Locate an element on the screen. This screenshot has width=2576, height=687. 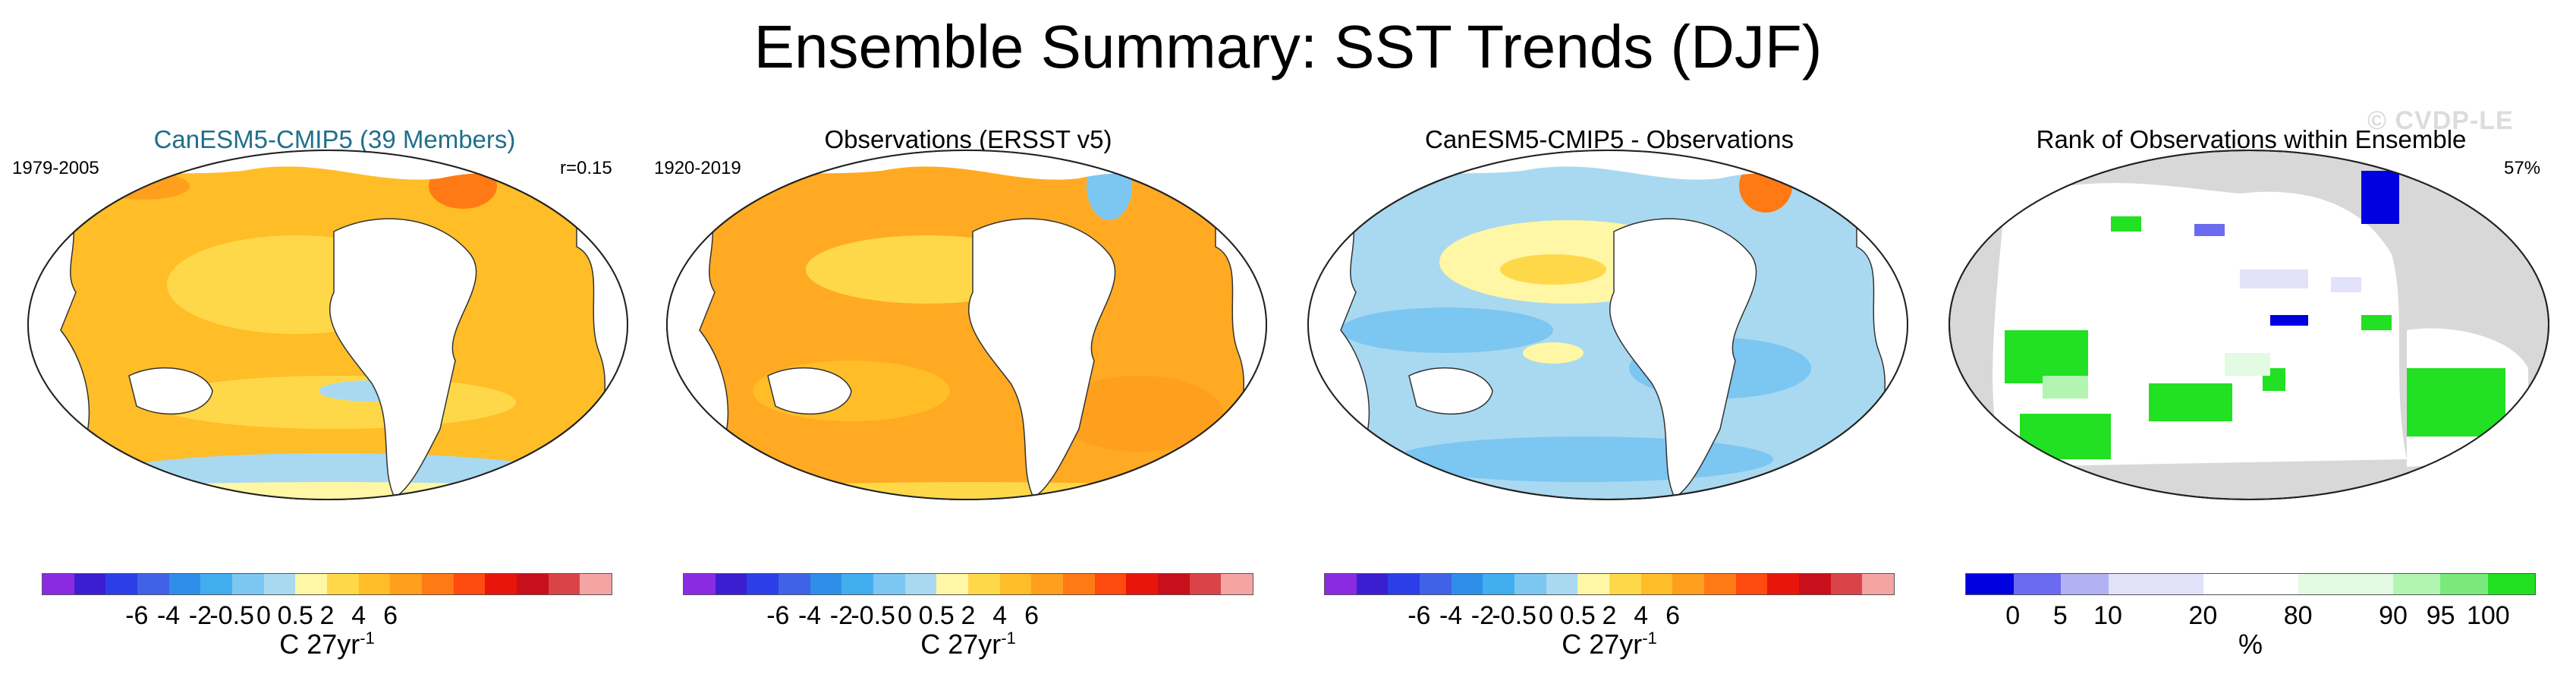
panel-4-title: Rank of Observations within Ensemble is located at coordinates (2251, 139).